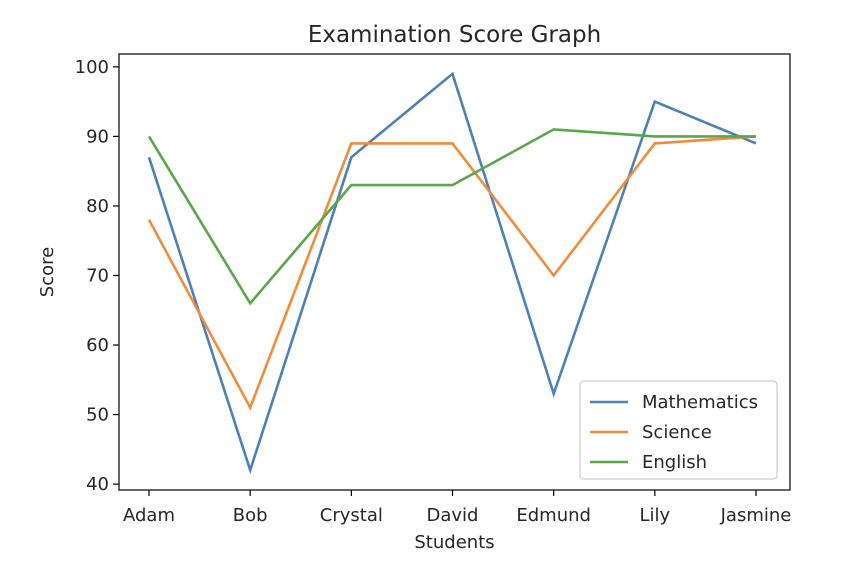  I want to click on legend-label: Mathematics, so click(700, 402).